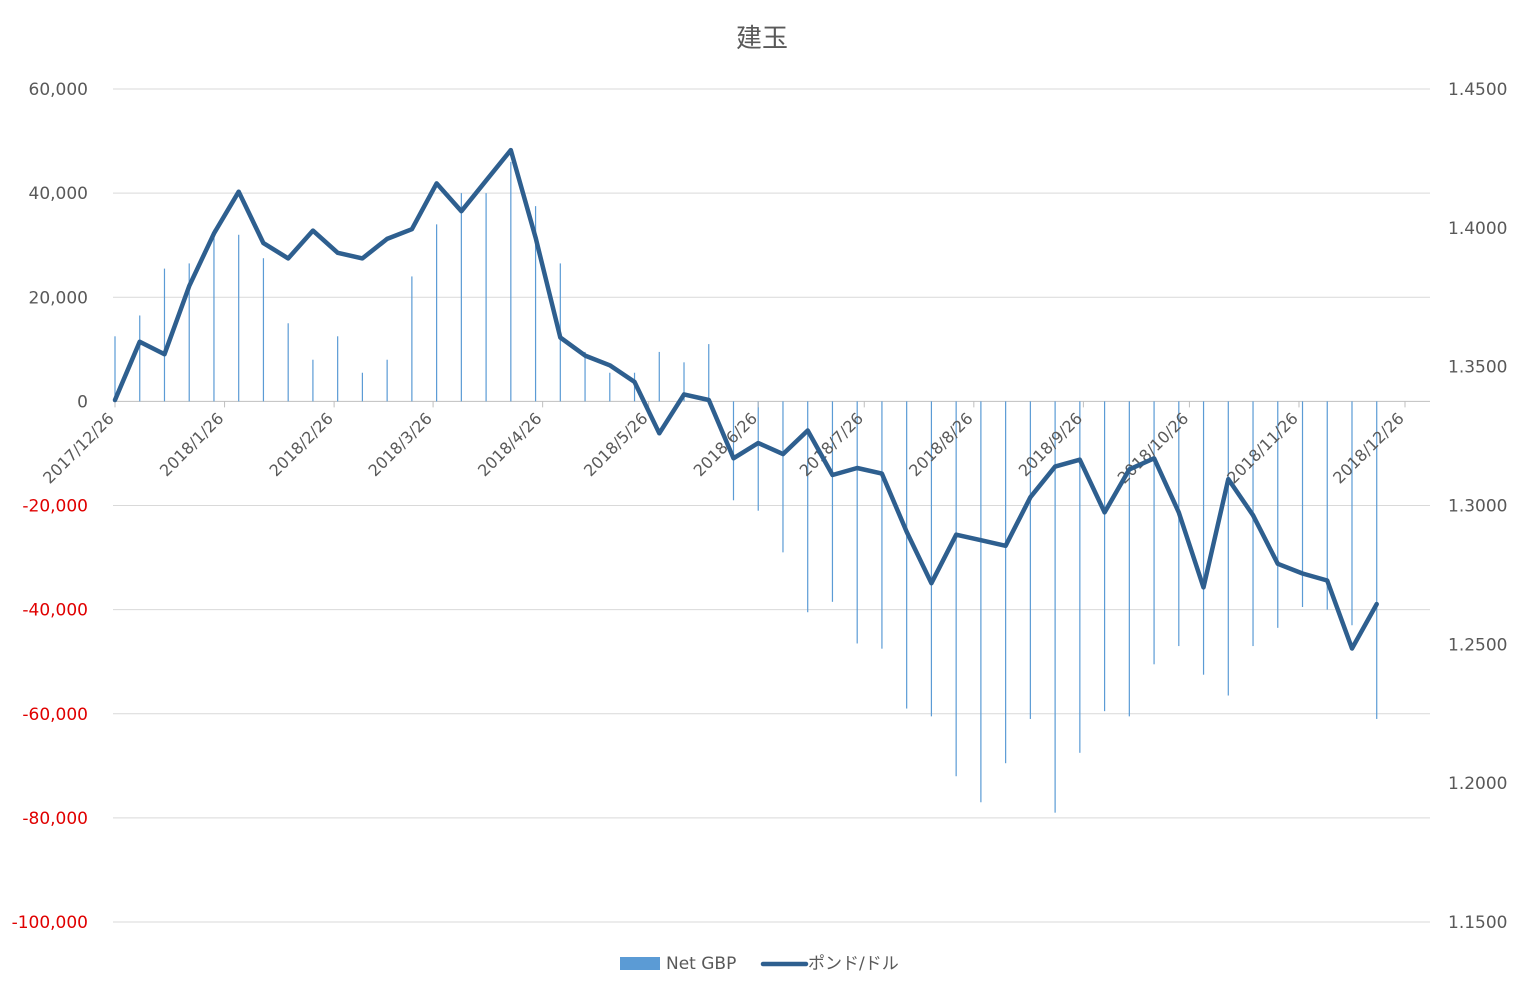 The height and width of the screenshot is (995, 1524). What do you see at coordinates (55, 507) in the screenshot?
I see `y-left-tick-label: -20,000` at bounding box center [55, 507].